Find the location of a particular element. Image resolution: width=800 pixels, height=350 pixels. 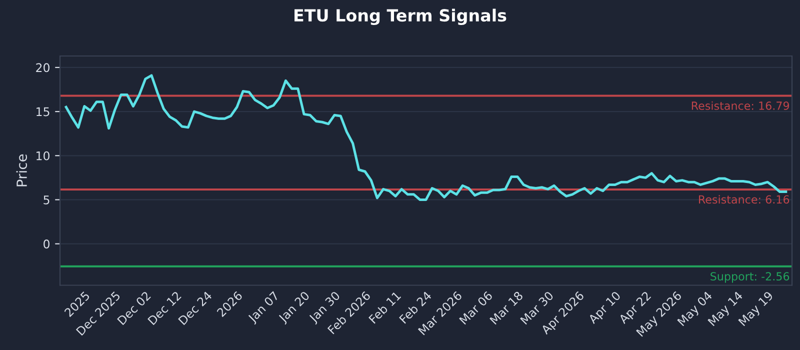

y-tick-label: 15 is located at coordinates (43, 111).